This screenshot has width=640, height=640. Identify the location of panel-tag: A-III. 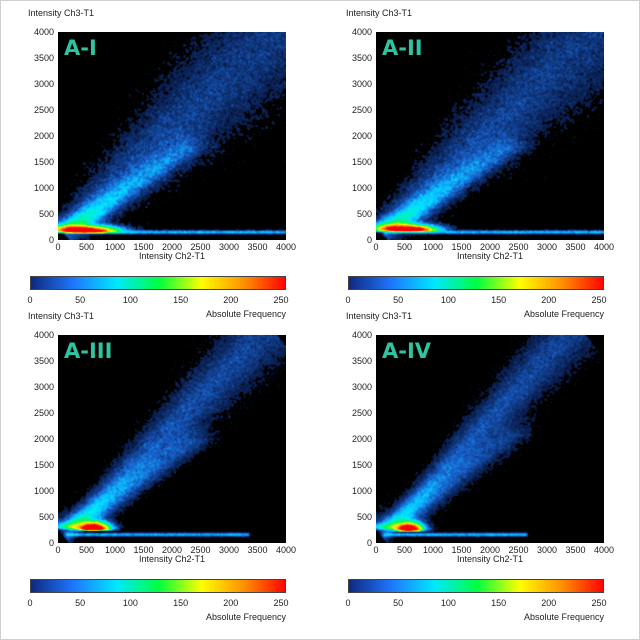
(88, 351).